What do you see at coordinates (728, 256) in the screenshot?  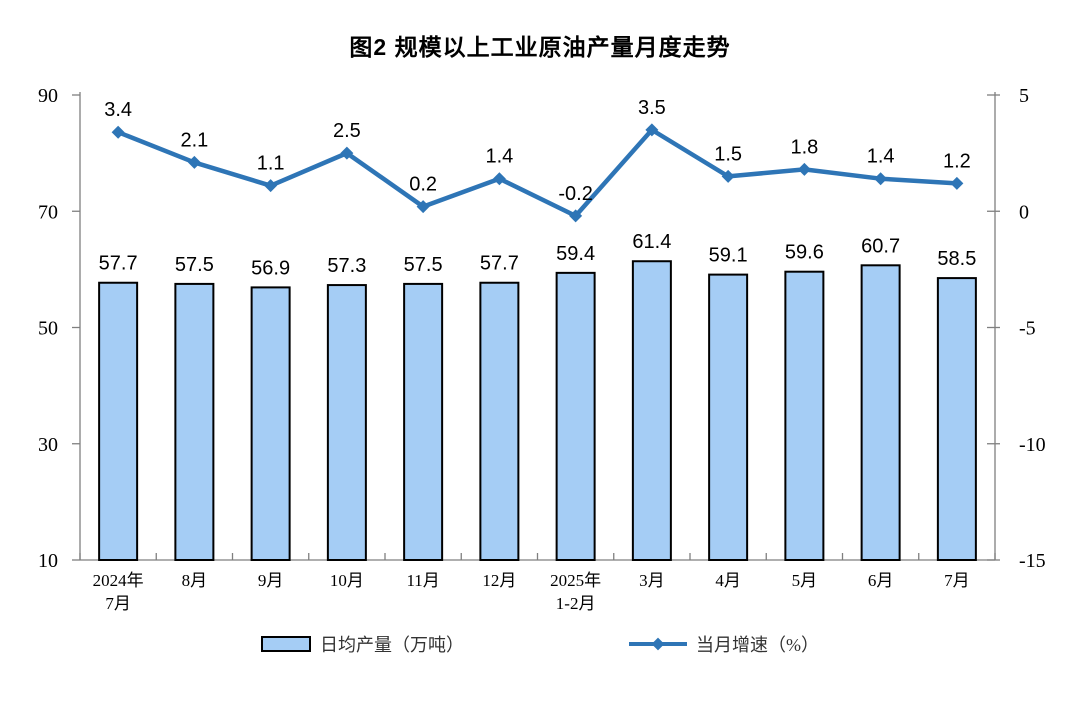 I see `bar-value-label: 59.1` at bounding box center [728, 256].